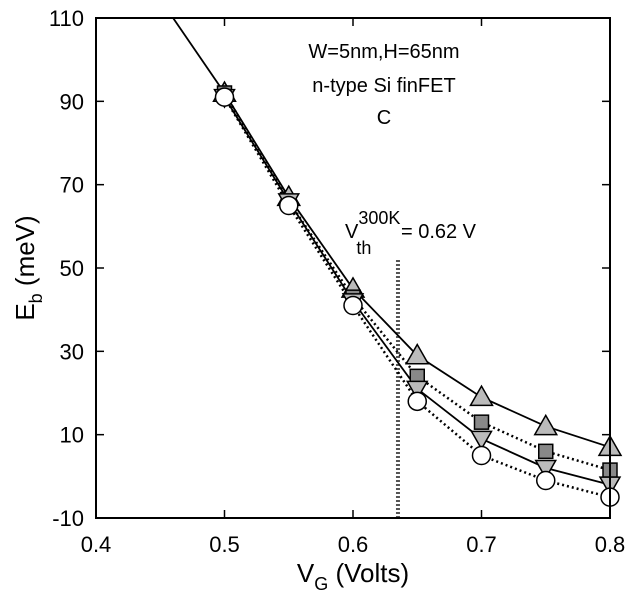 The height and width of the screenshot is (603, 627). What do you see at coordinates (353, 576) in the screenshot?
I see `x-axis-label: VG (Volts)` at bounding box center [353, 576].